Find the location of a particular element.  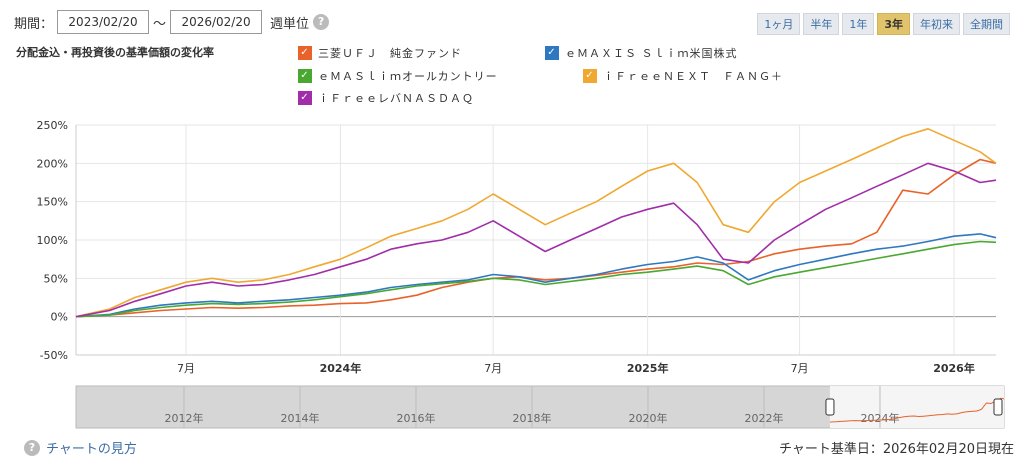

period-buttons: 1ヶ月 半年 1年 3年 年初来 全期間 is located at coordinates (883, 24).